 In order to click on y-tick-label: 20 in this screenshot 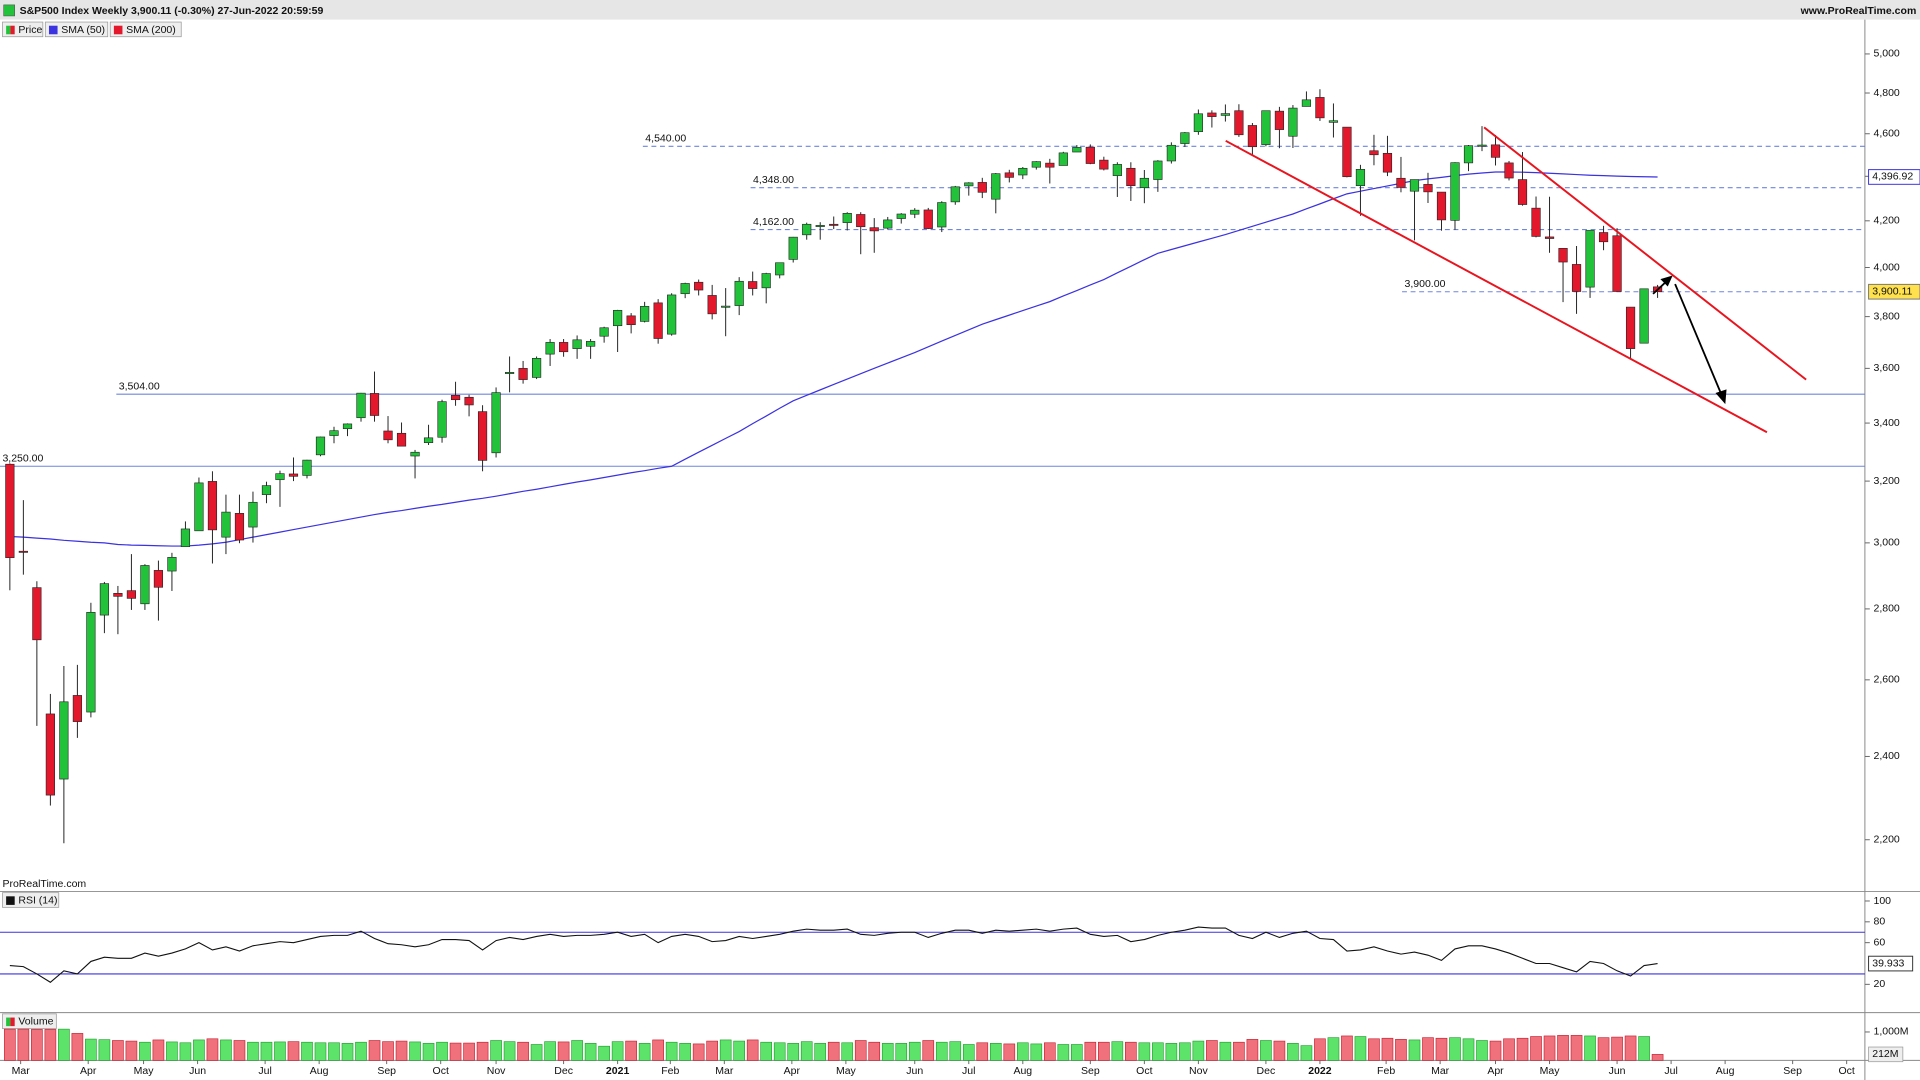, I will do `click(1879, 984)`.